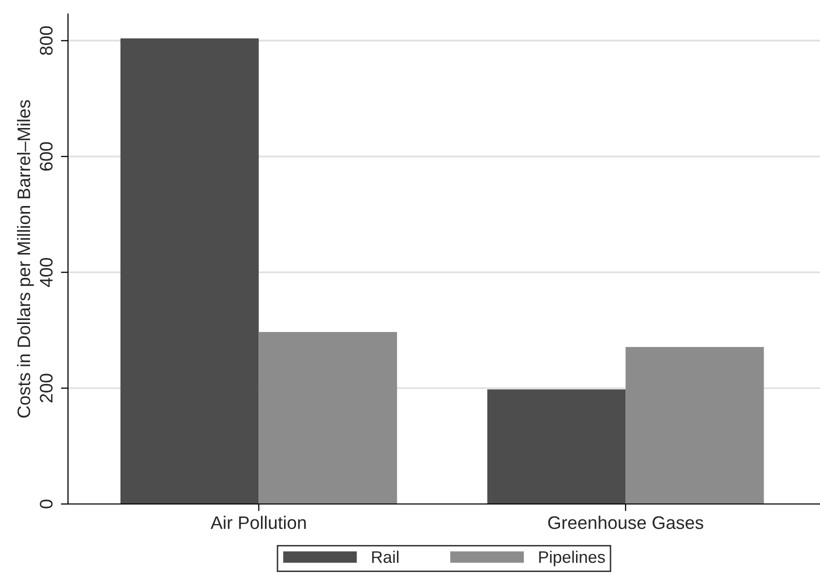 This screenshot has height=588, width=820. What do you see at coordinates (25, 259) in the screenshot?
I see `y-axis-title: Costs in Dollars per Million Barrel–Miles` at bounding box center [25, 259].